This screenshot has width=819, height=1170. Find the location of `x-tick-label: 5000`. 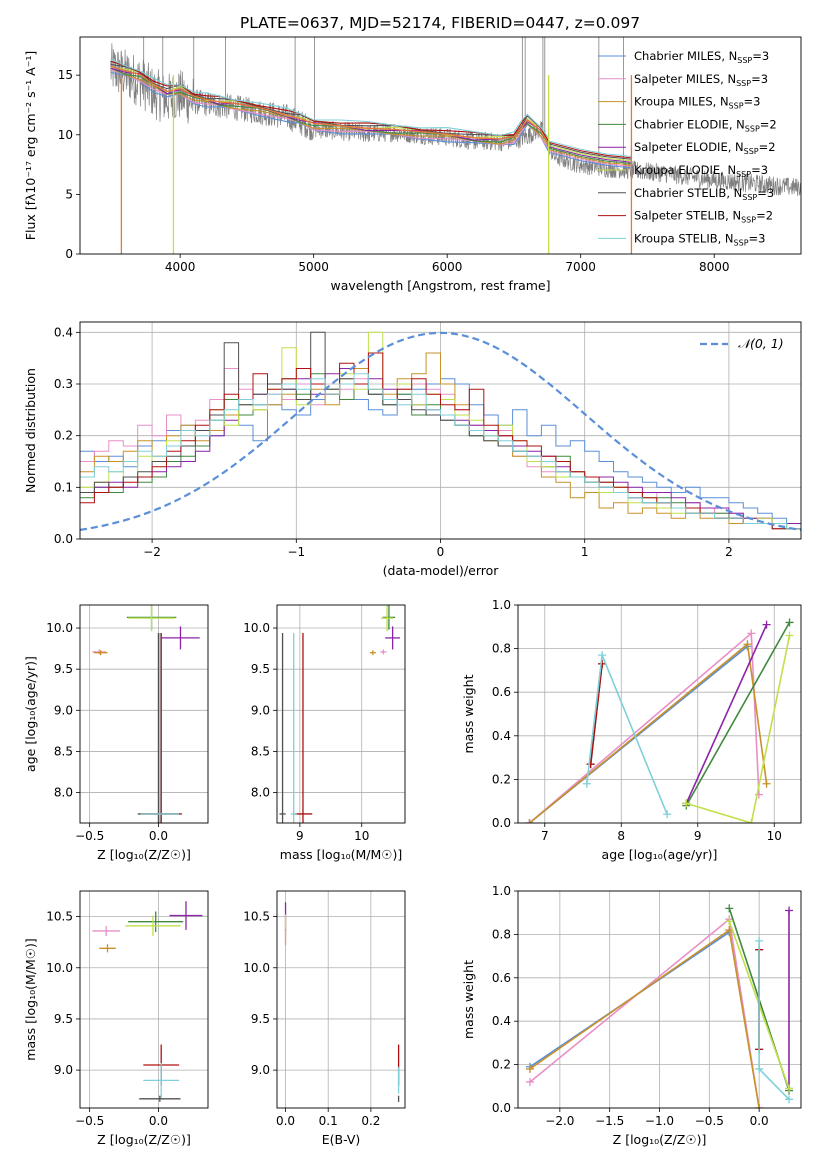

x-tick-label: 5000 is located at coordinates (313, 267).